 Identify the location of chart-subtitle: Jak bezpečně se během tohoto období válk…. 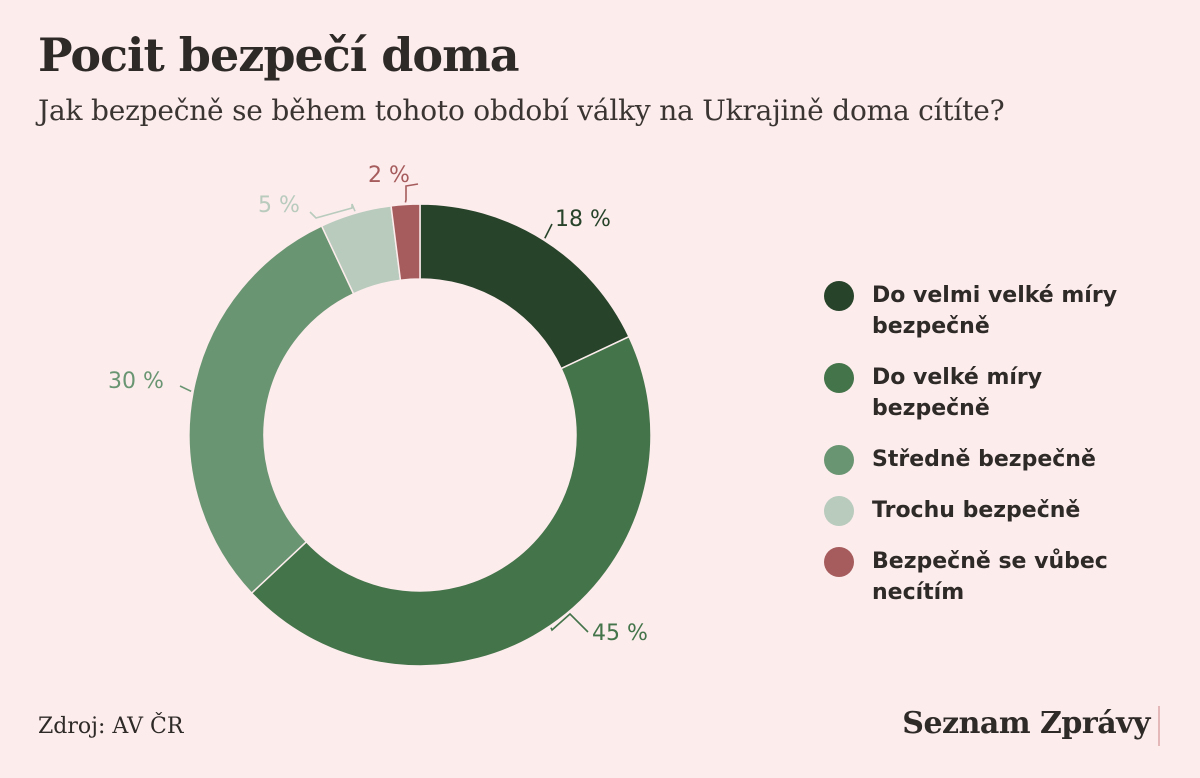
(521, 110).